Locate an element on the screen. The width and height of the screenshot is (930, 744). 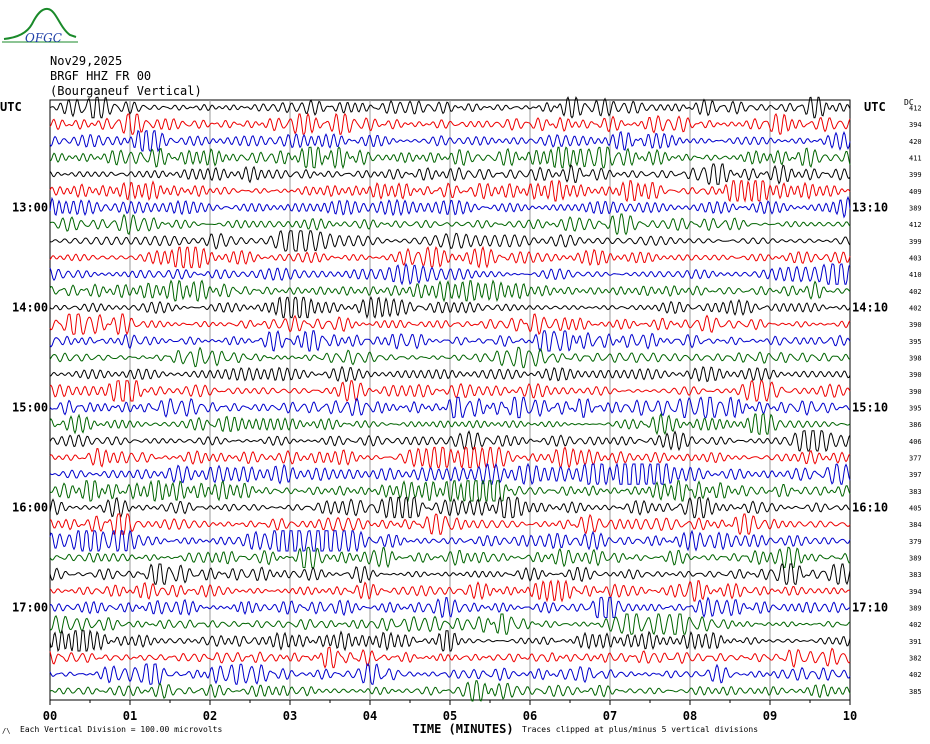
right-hour-label: 16:10 is located at coordinates (870, 508).